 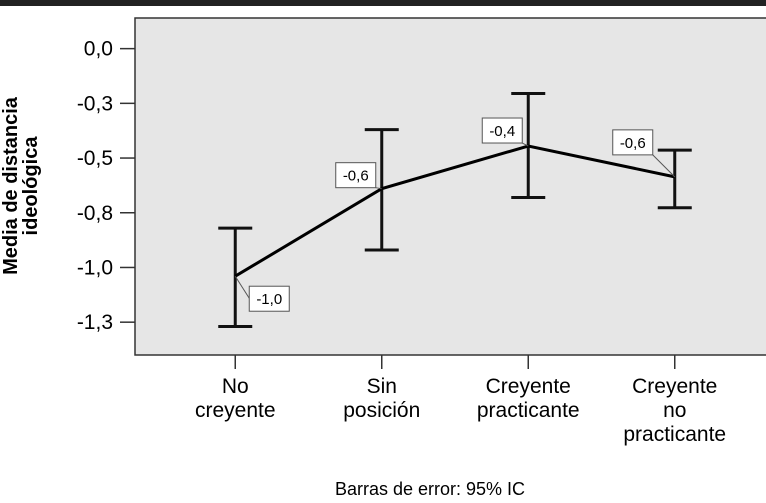 I want to click on value-label: -0,4, so click(x=502, y=131).